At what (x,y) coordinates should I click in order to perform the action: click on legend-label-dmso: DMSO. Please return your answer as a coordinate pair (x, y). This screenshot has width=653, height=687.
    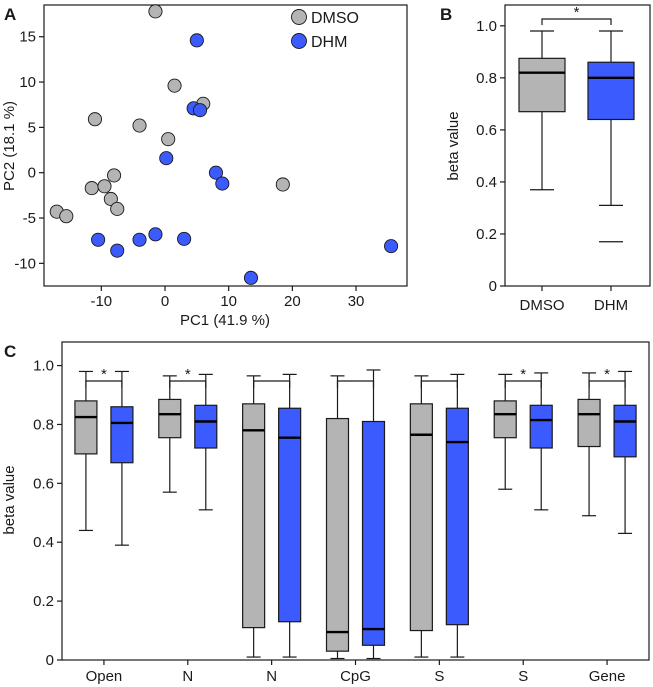
    Looking at the image, I should click on (335, 18).